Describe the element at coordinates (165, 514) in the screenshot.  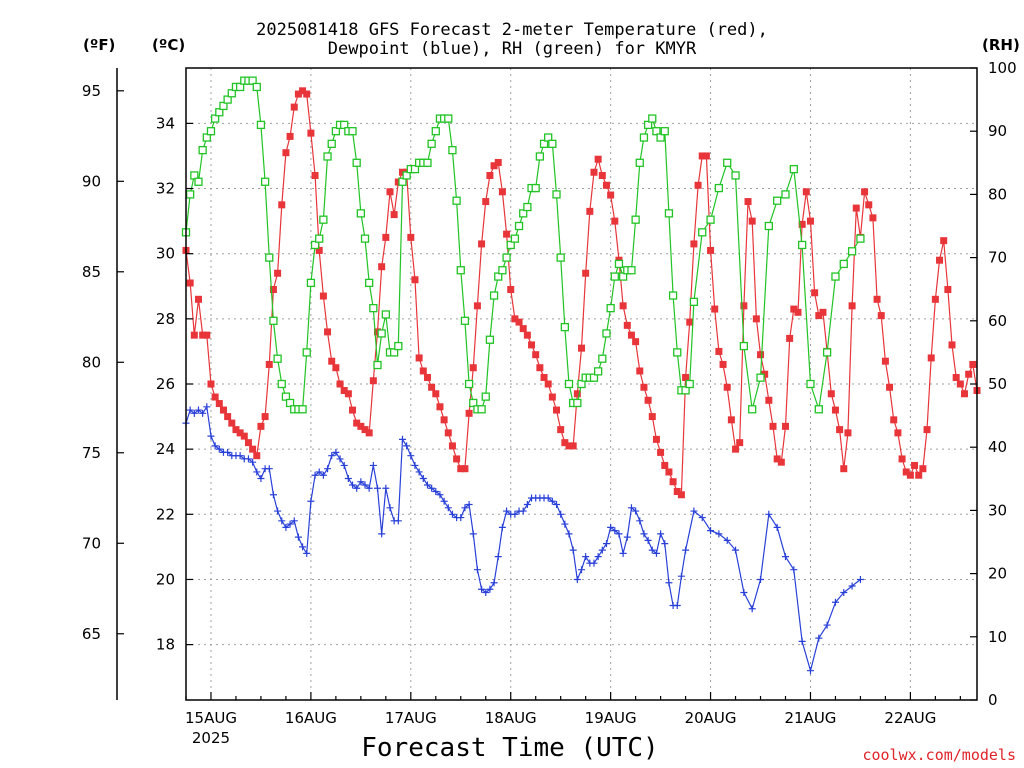
I see `celsius-tick-label: 22` at that location.